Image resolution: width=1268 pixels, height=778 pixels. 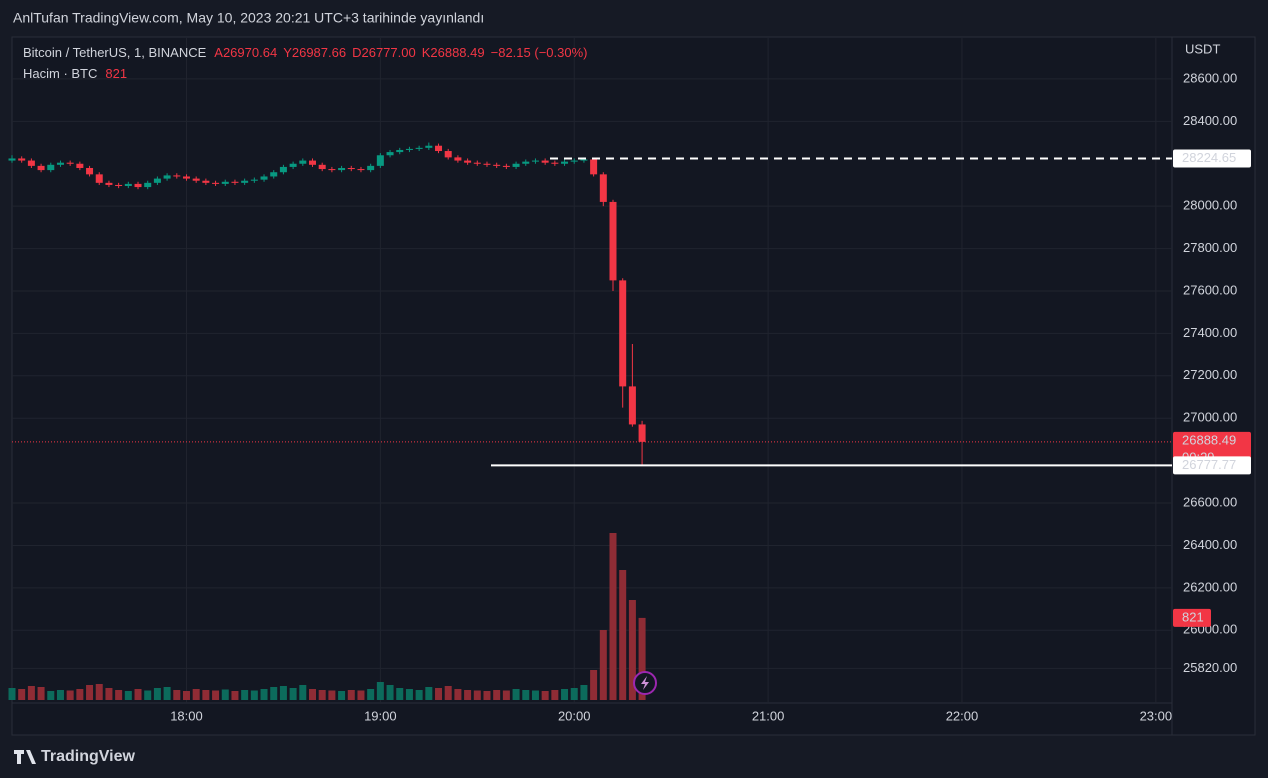 What do you see at coordinates (116, 73) in the screenshot?
I see `volume-value: 821` at bounding box center [116, 73].